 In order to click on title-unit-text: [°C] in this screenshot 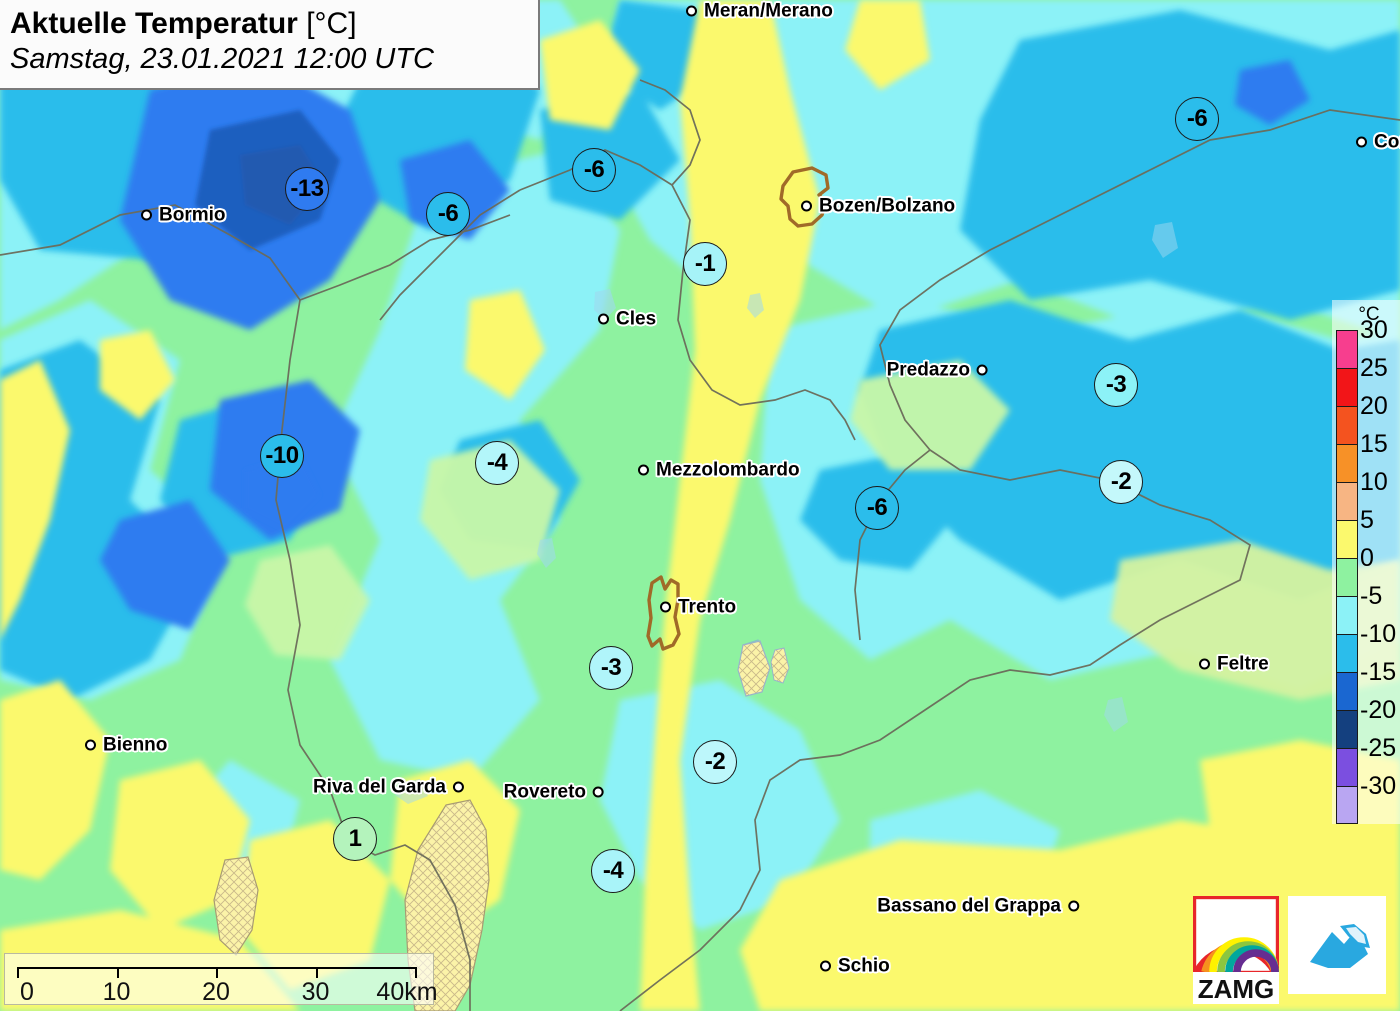, I will do `click(331, 23)`.